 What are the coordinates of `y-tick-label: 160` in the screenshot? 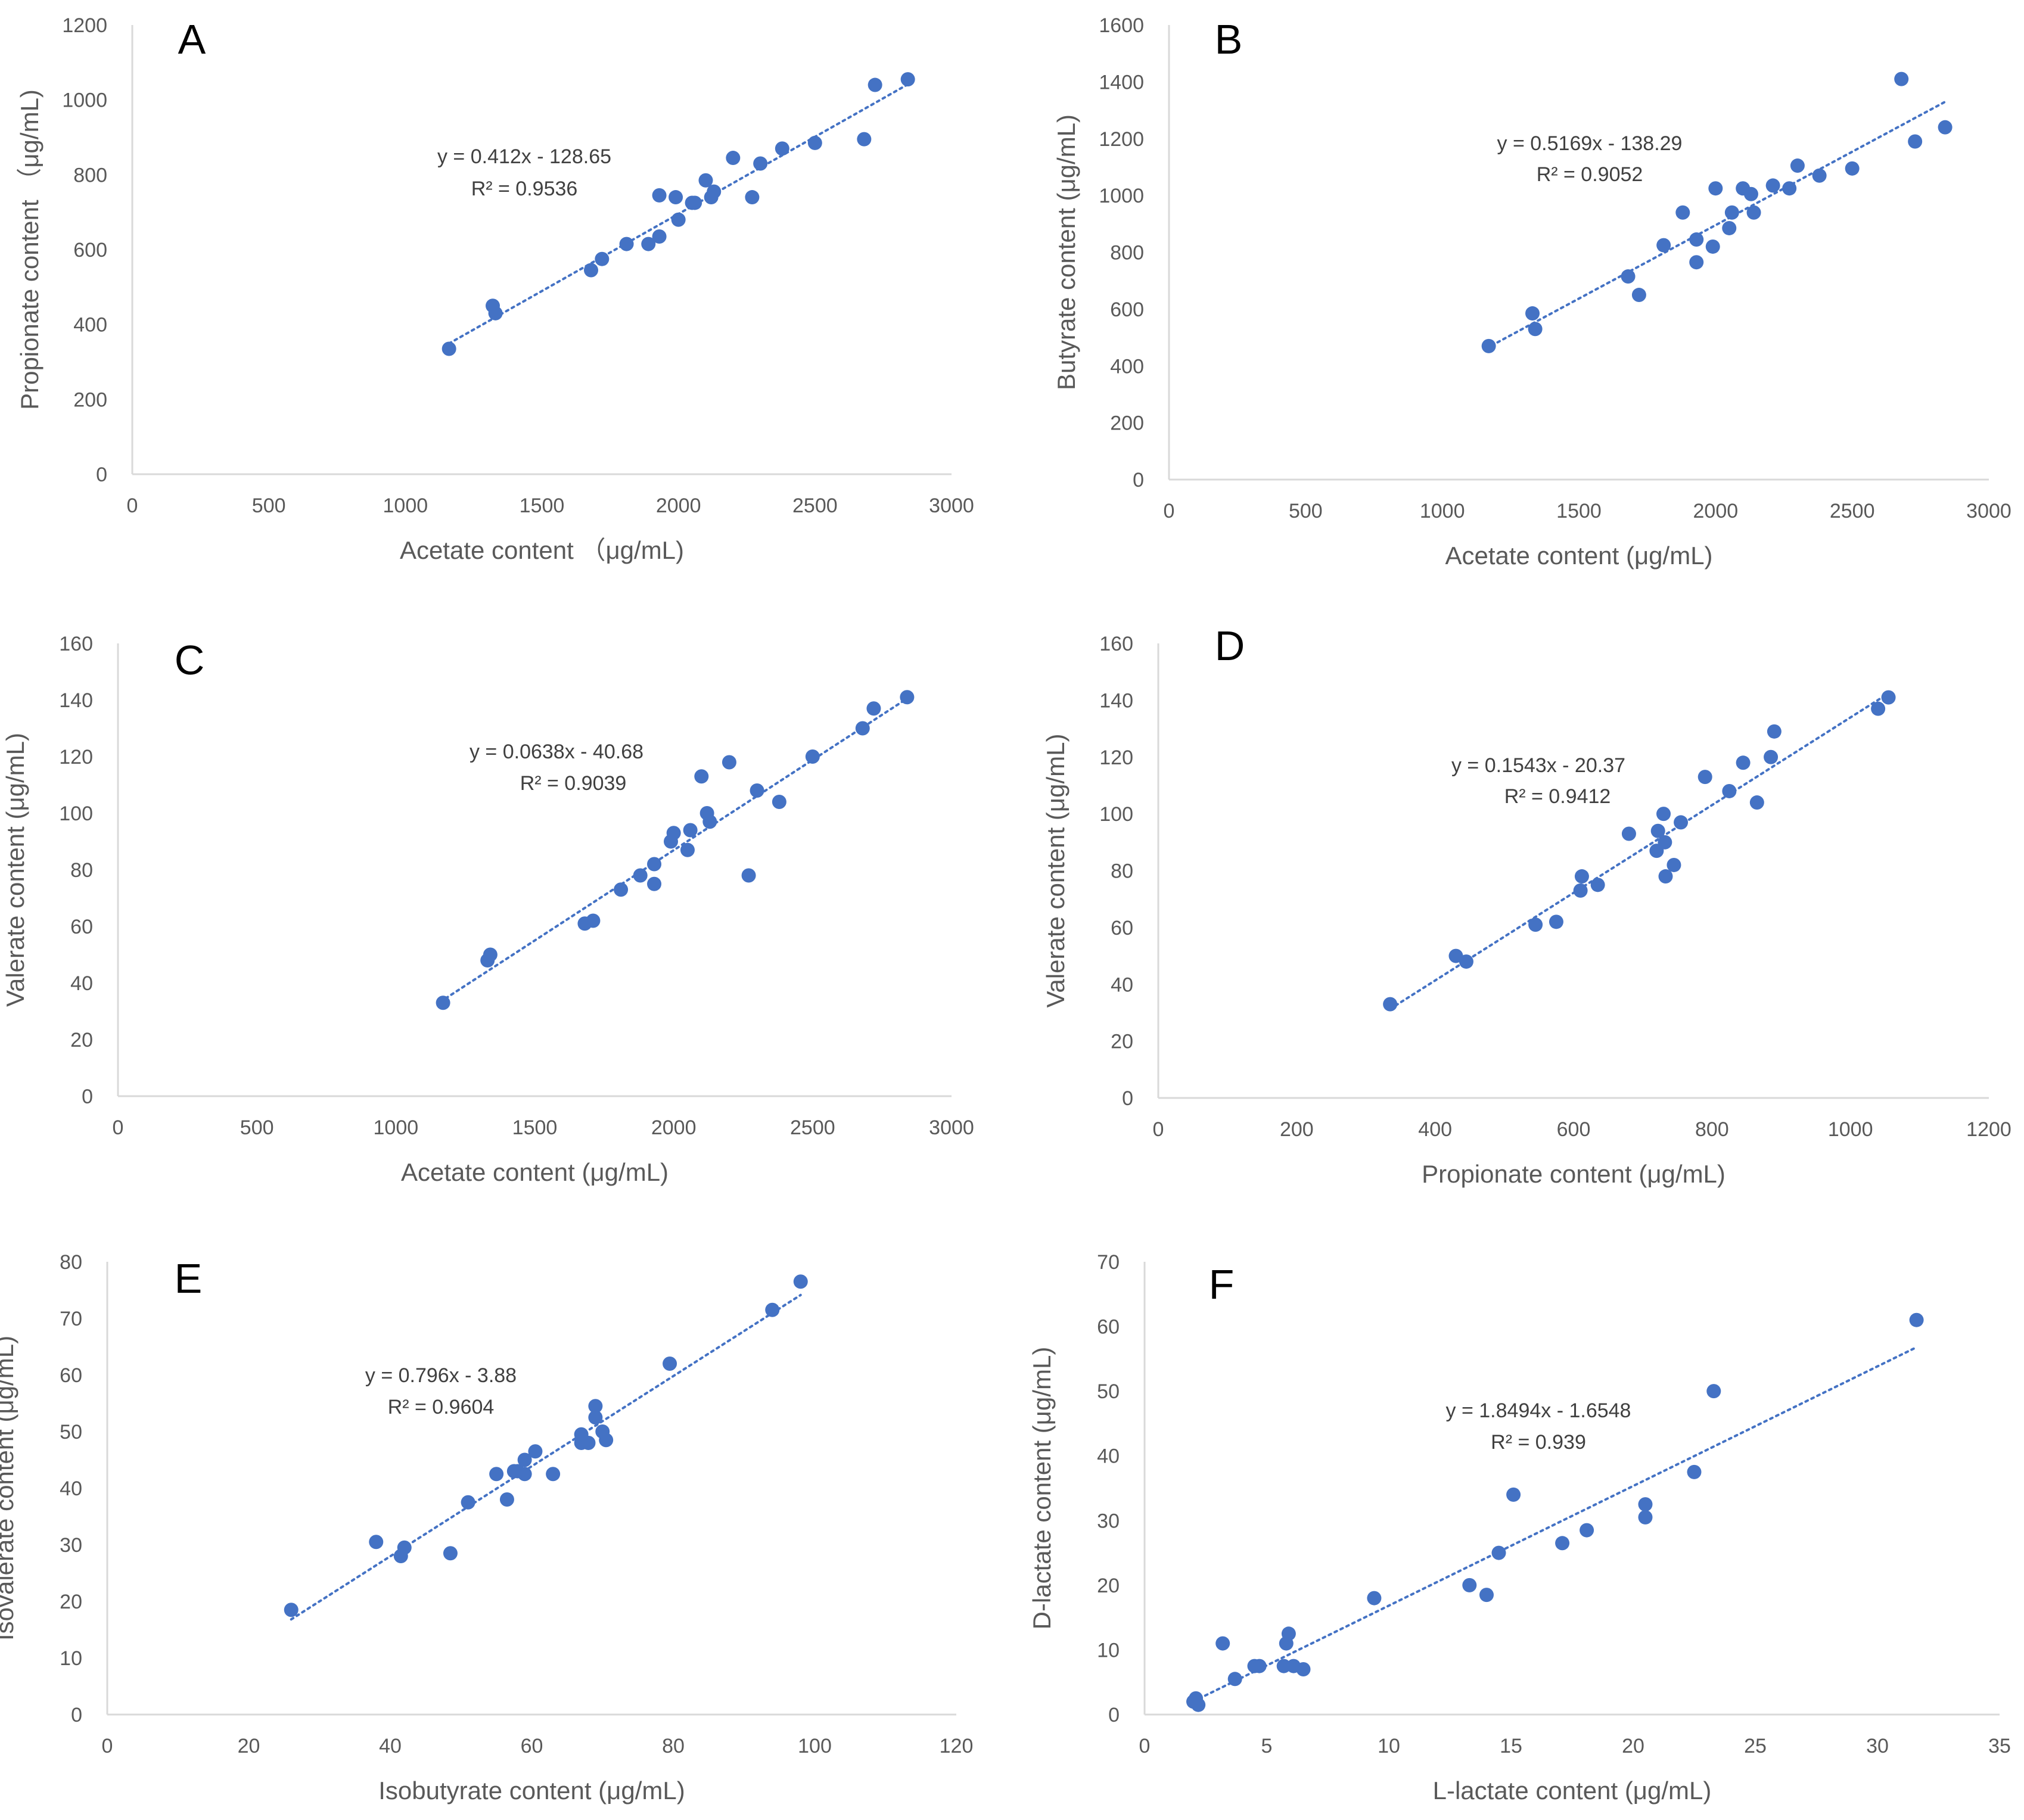 It's located at (1116, 644).